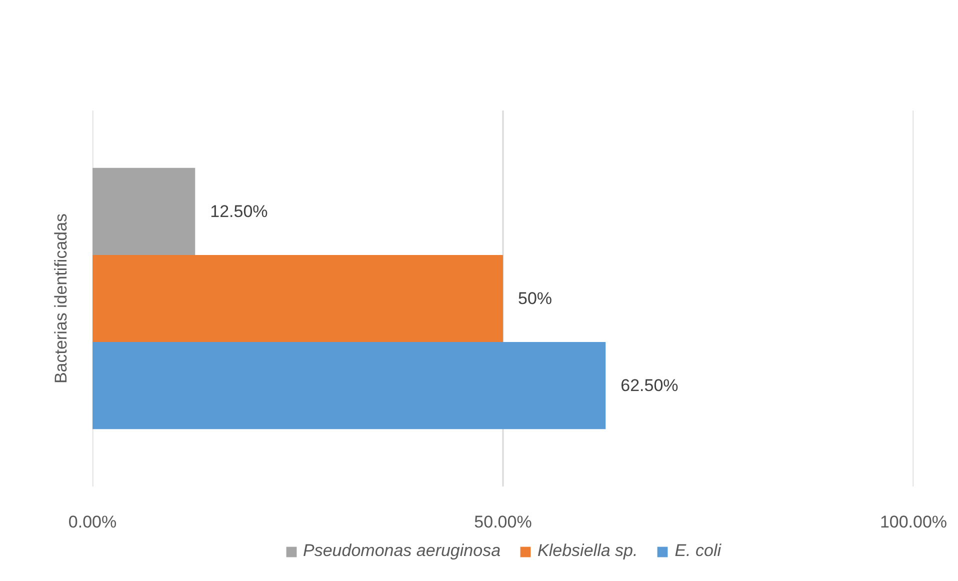  Describe the element at coordinates (402, 551) in the screenshot. I see `legend-label: Pseudomonas aeruginosa` at that location.